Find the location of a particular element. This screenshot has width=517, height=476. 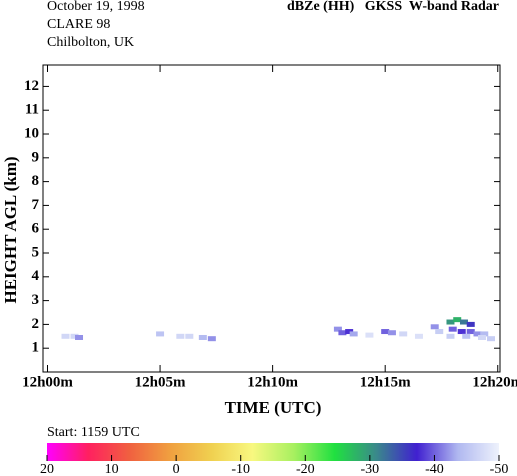

colorbar-tick-label: -10 is located at coordinates (240, 469).